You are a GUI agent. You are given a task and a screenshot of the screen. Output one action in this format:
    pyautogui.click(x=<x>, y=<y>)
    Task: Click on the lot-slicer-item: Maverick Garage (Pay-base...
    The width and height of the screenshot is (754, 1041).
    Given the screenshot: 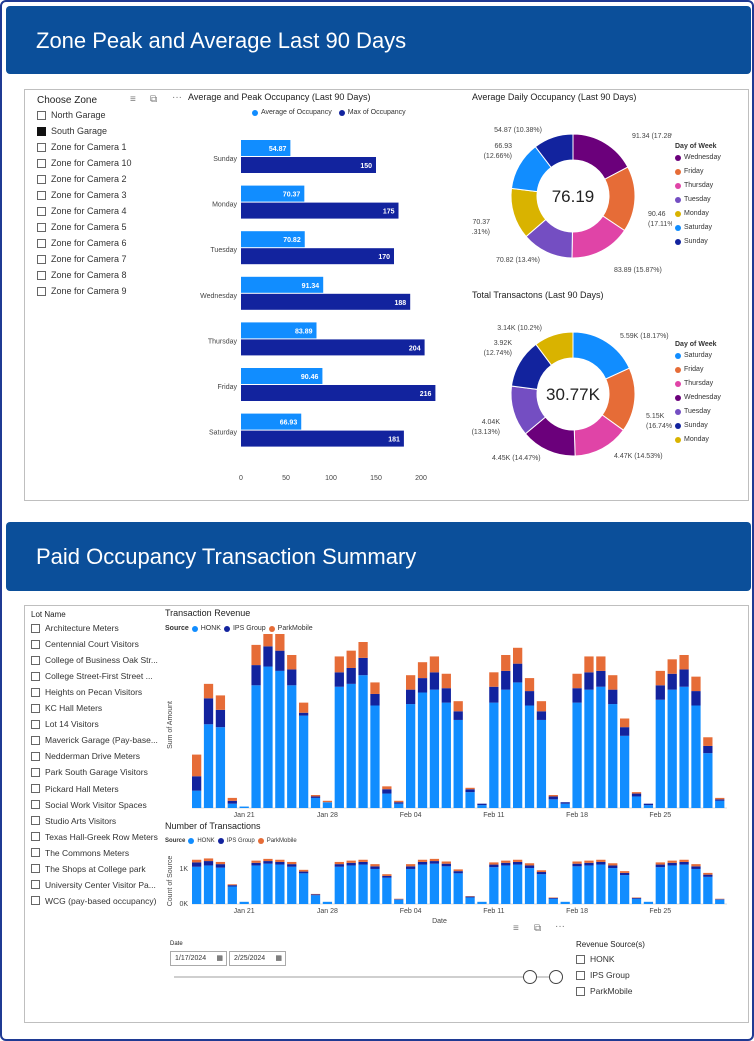 What is the action you would take?
    pyautogui.click(x=94, y=740)
    